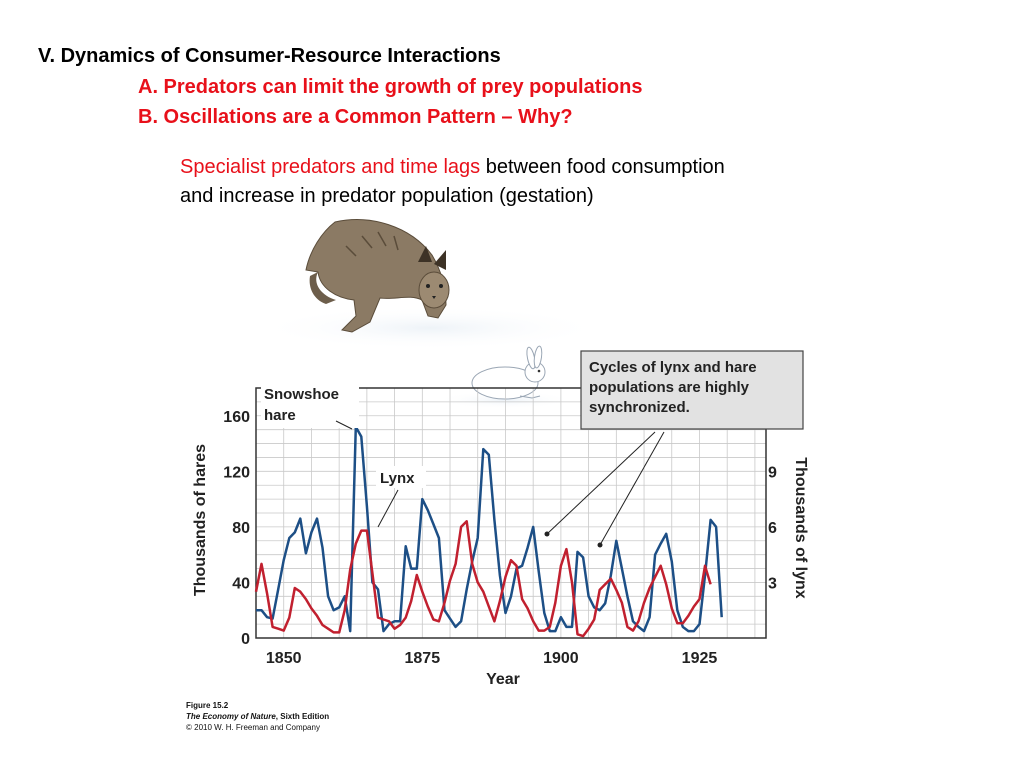 The image size is (1024, 768). I want to click on lynx-illustration, so click(377, 276).